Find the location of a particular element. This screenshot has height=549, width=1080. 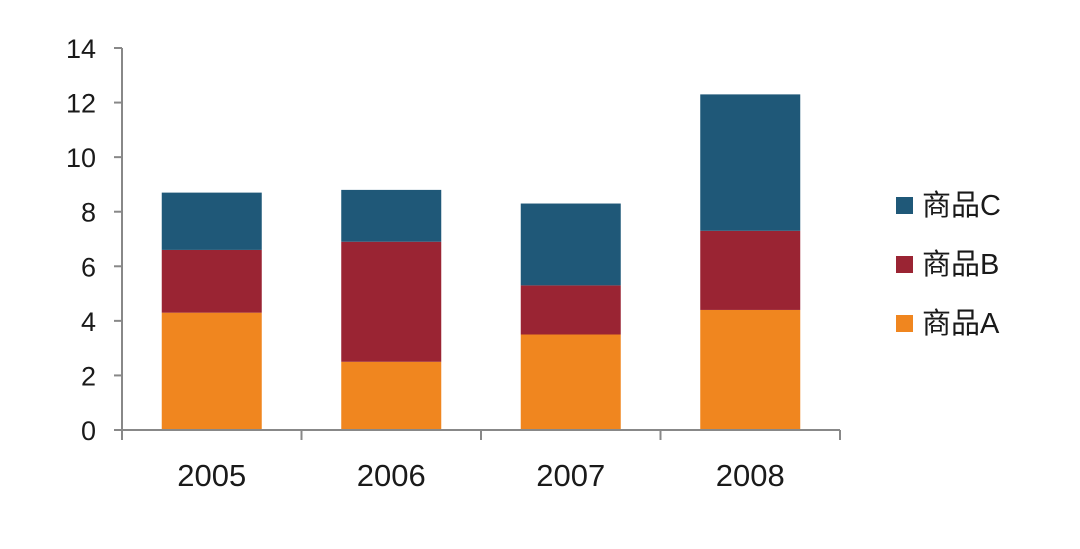

y-tick-label-10: 10 is located at coordinates (81, 158).